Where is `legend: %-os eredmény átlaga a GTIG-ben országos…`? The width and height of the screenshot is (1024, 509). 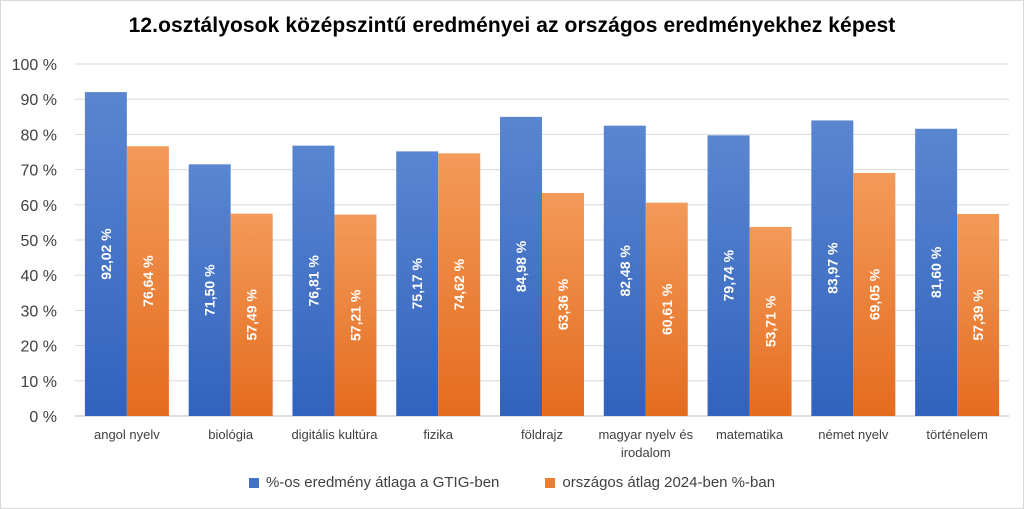 legend: %-os eredmény átlaga a GTIG-ben országos… is located at coordinates (512, 482).